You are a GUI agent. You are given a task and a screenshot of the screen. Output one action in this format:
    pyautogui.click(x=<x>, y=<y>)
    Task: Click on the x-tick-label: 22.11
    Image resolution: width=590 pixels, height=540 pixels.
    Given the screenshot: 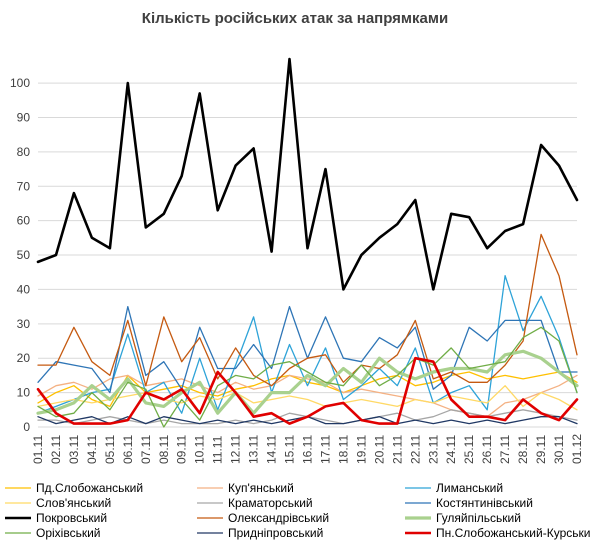 What is the action you would take?
    pyautogui.click(x=415, y=449)
    